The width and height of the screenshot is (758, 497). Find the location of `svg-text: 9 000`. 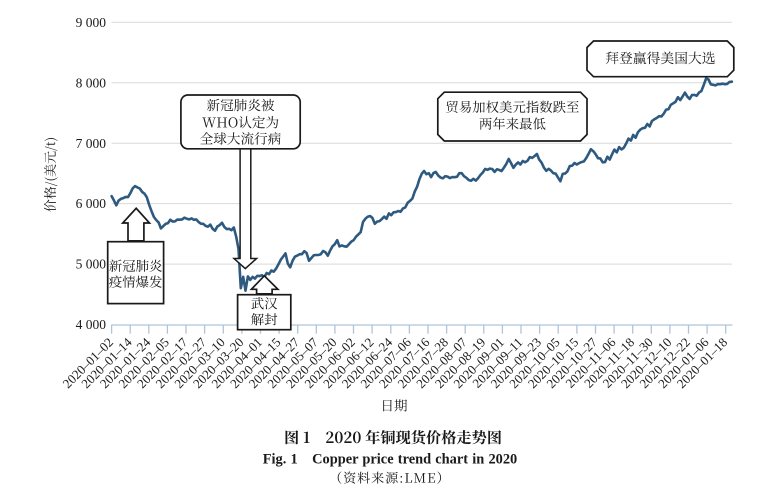

svg-text: 9 000 is located at coordinates (91, 22).